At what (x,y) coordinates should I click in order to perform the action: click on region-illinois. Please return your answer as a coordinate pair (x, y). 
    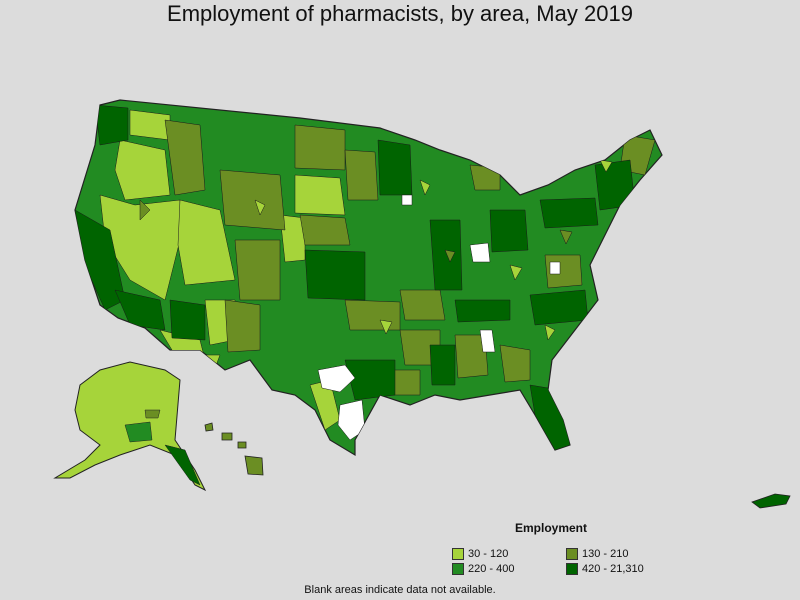
    Looking at the image, I should click on (446, 255).